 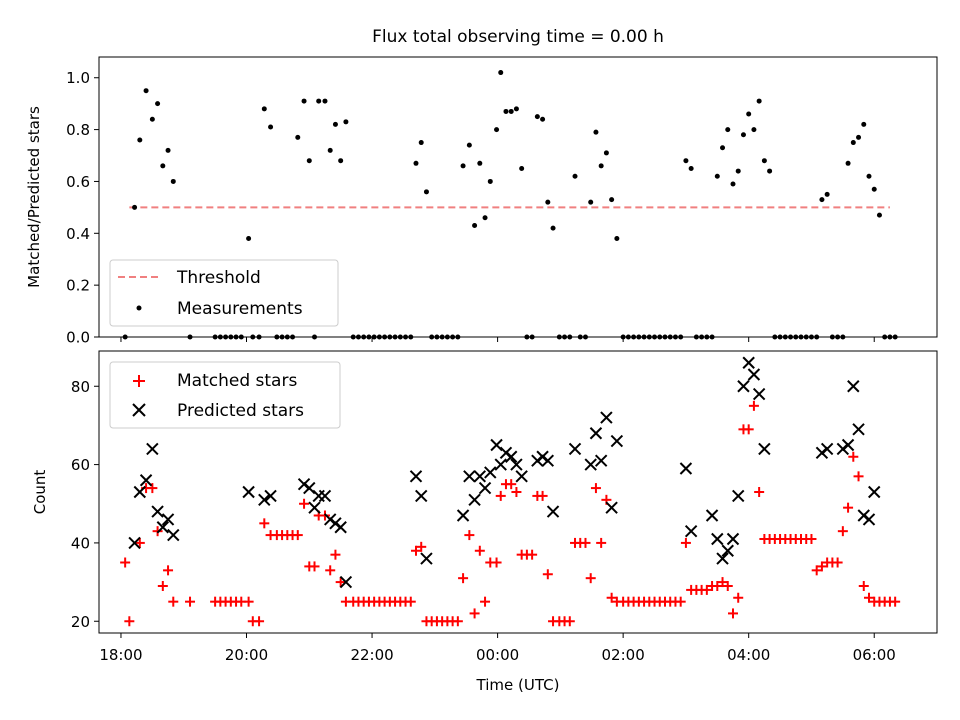 I want to click on bottom-y-tick-label: 20, so click(x=80, y=622).